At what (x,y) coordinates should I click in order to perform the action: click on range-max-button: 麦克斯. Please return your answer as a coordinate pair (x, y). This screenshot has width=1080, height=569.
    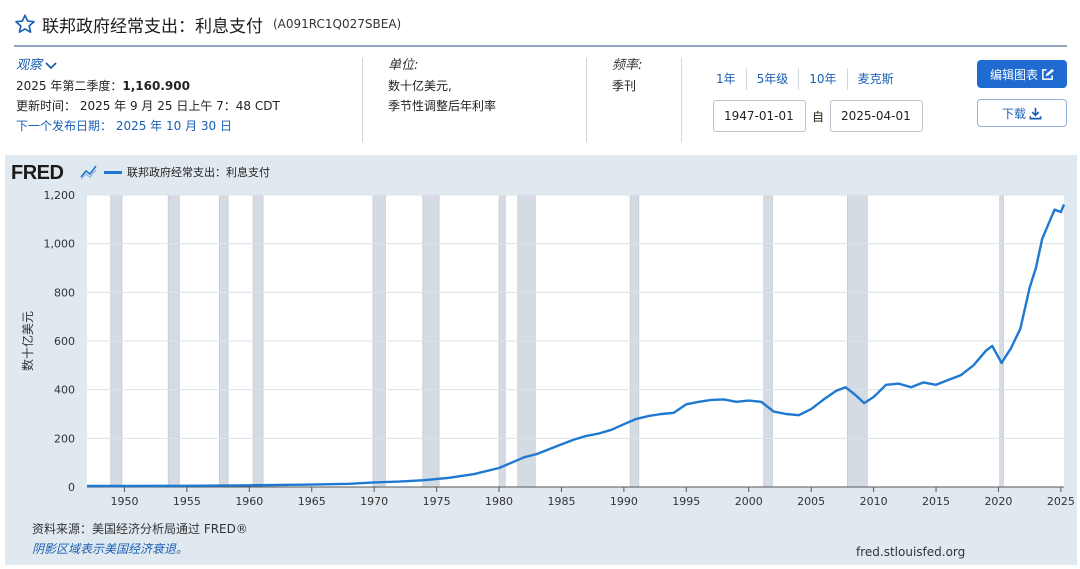
    Looking at the image, I should click on (875, 79).